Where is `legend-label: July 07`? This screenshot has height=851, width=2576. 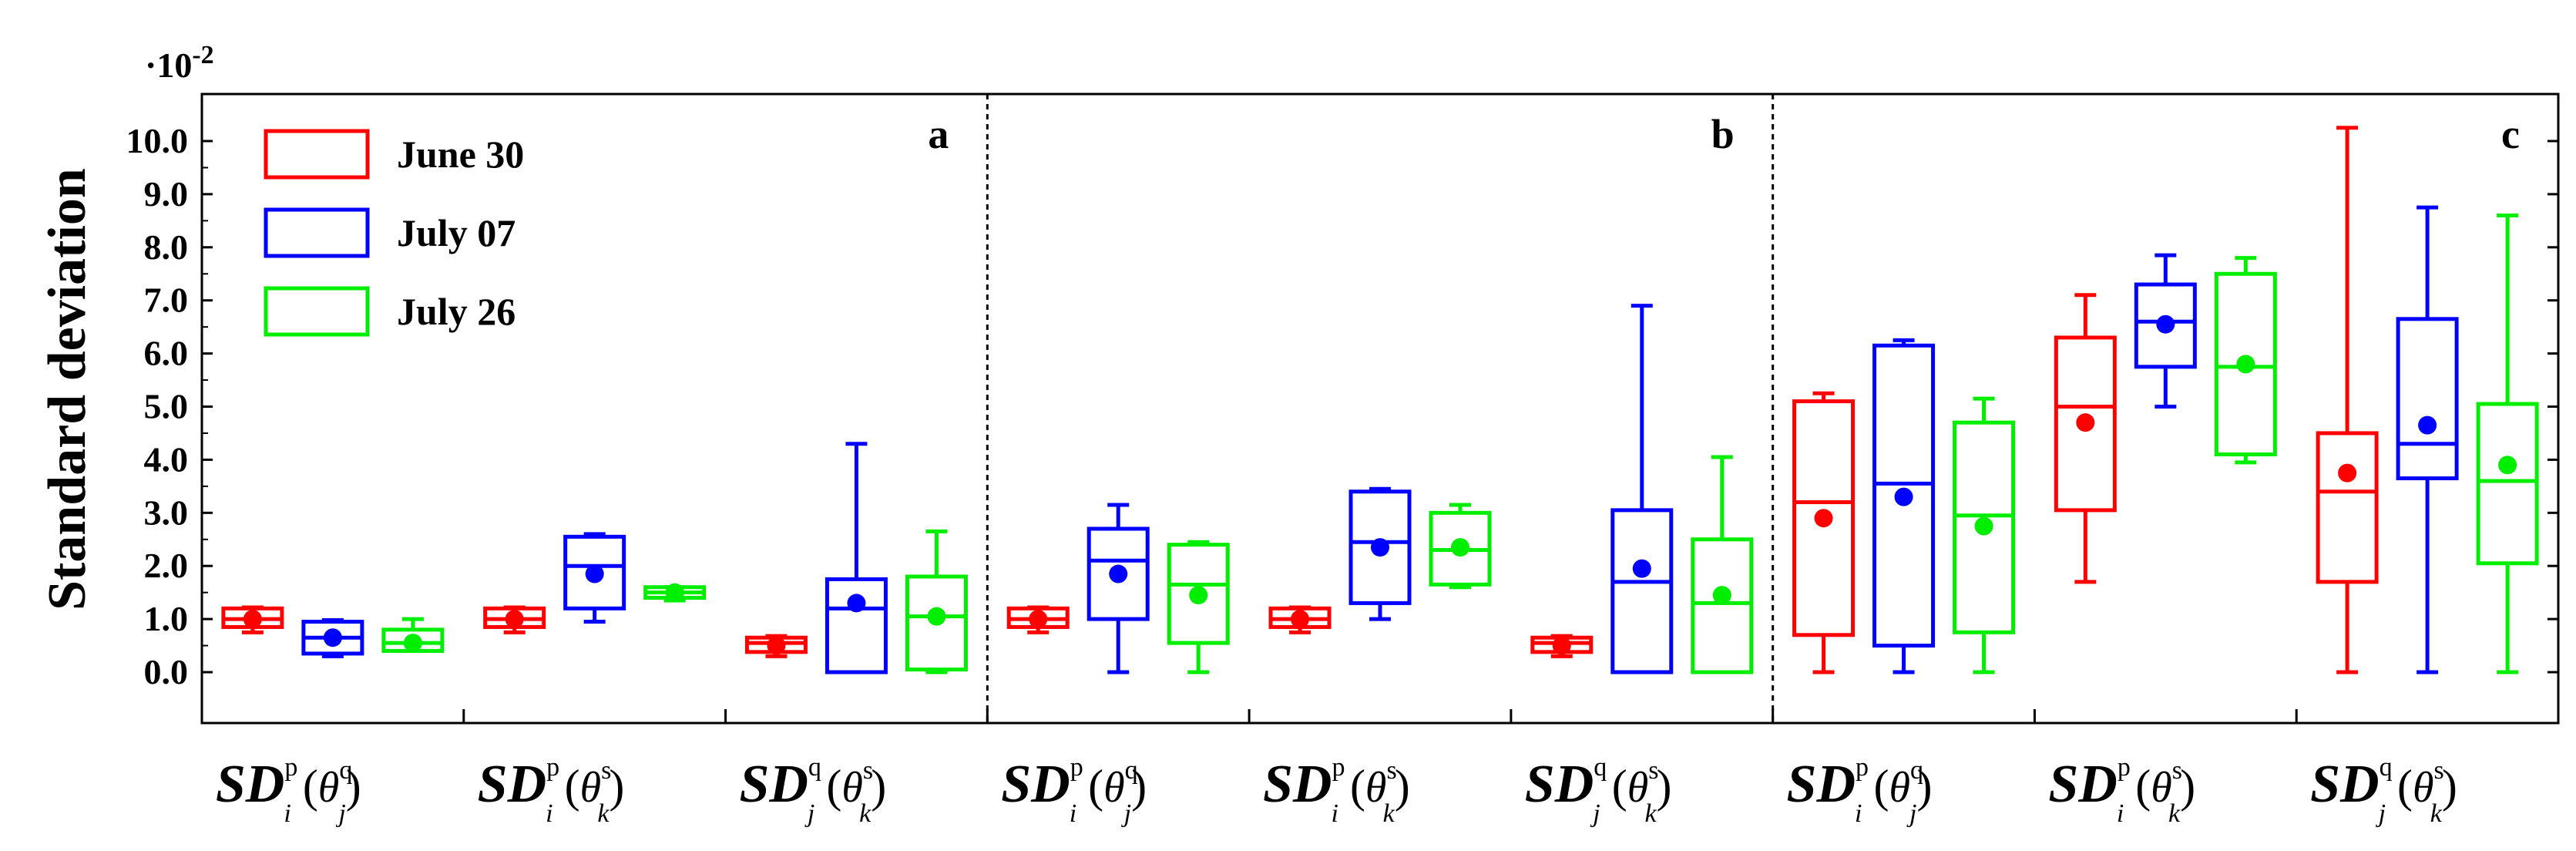 legend-label: July 07 is located at coordinates (456, 232).